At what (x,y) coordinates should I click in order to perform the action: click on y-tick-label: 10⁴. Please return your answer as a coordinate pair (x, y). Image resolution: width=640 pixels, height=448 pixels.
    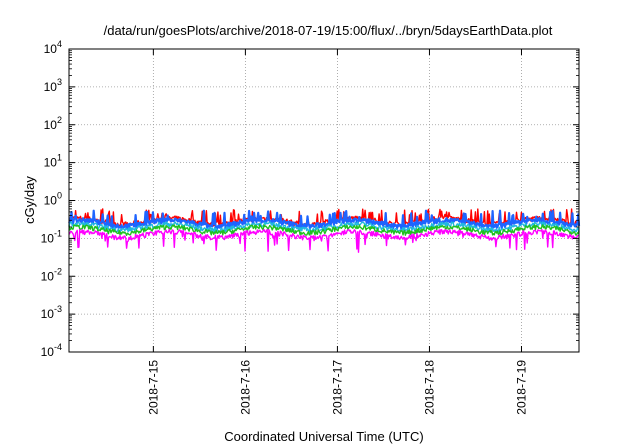
    Looking at the image, I should click on (53, 47).